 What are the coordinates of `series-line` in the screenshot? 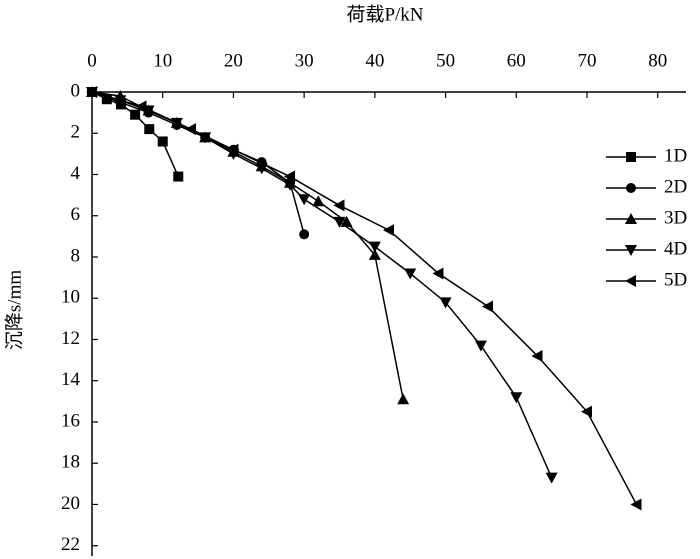 It's located at (198, 163).